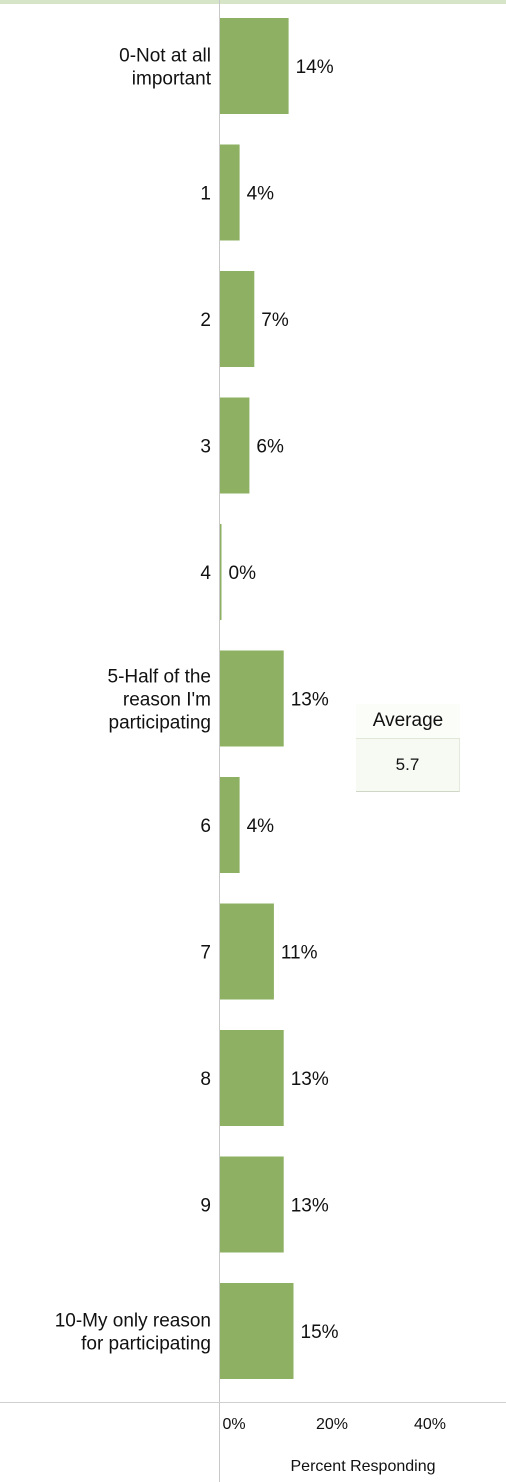 This screenshot has width=506, height=1482. What do you see at coordinates (205, 194) in the screenshot?
I see `category-label-1: 1` at bounding box center [205, 194].